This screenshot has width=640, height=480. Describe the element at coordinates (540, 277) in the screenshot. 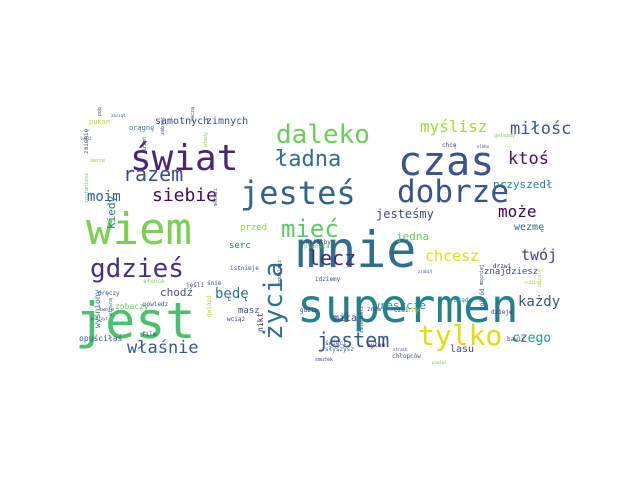

I see `cloud-word: oszalę` at that location.